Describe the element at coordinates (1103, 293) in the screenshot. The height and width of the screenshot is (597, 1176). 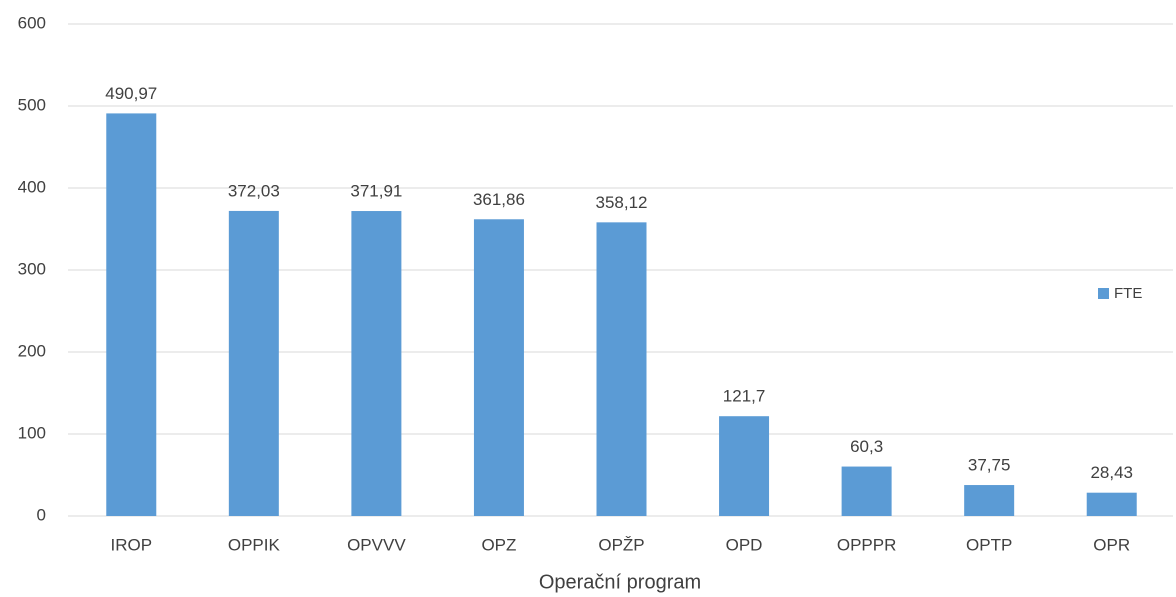
I see `legend-swatch` at that location.